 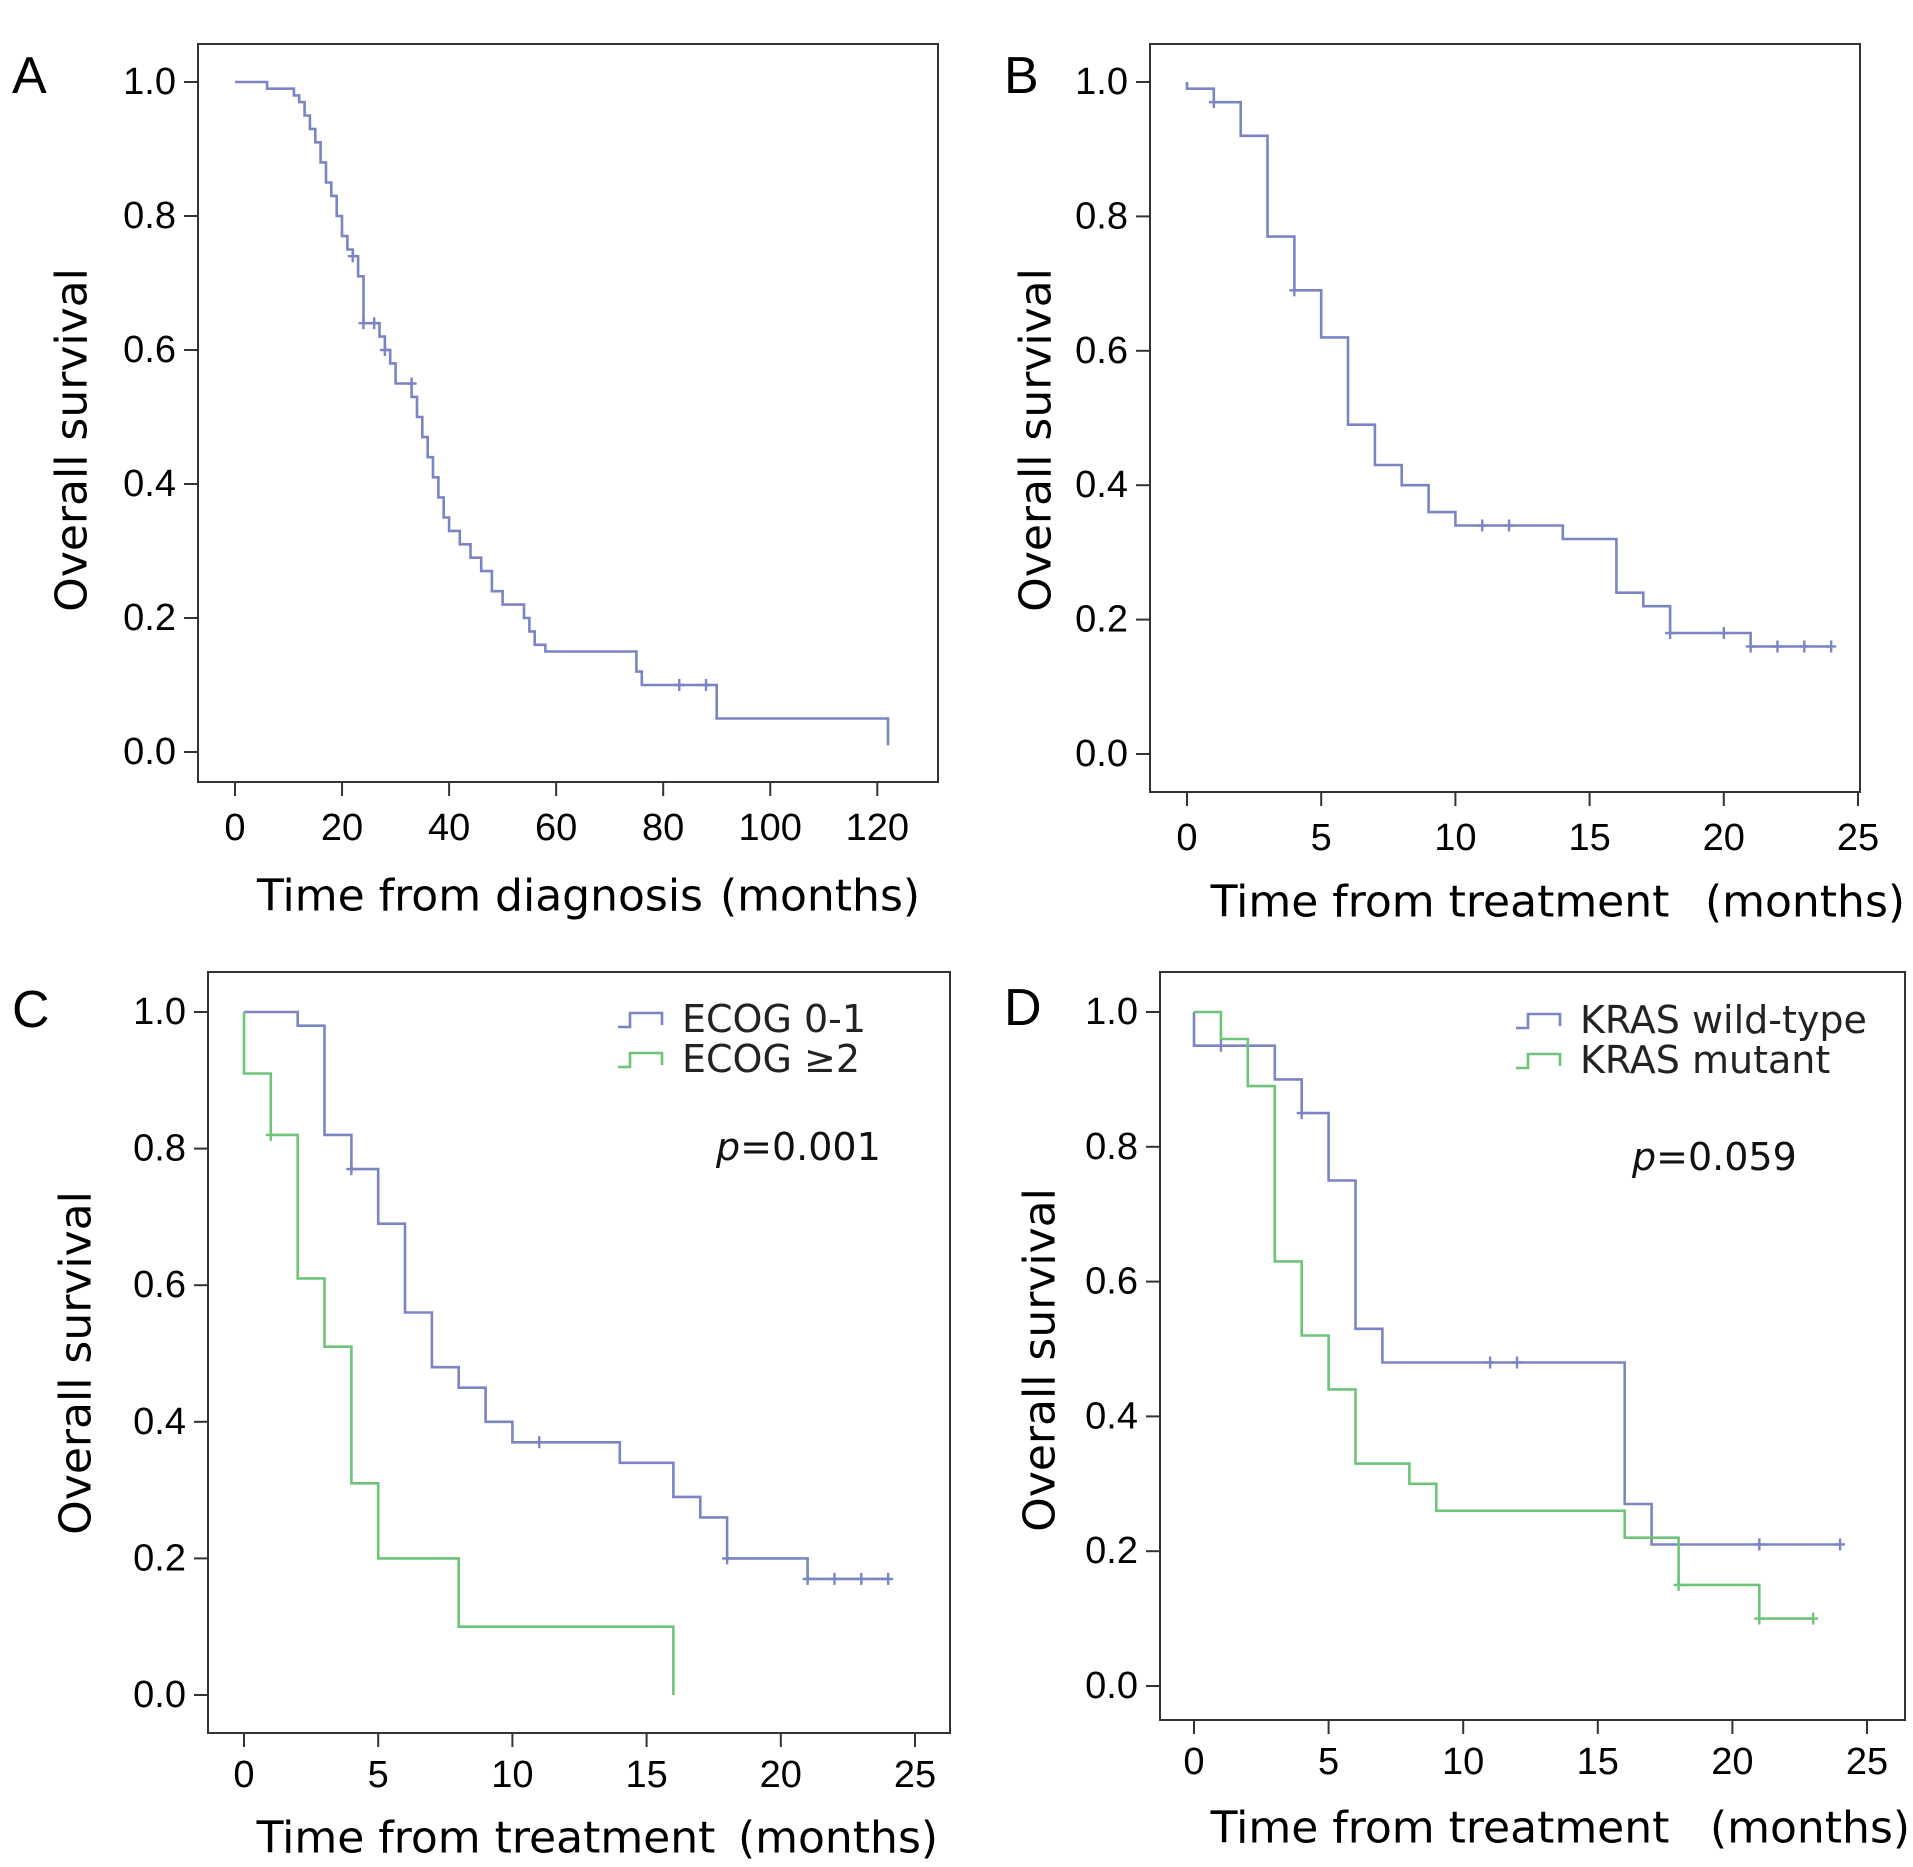 What do you see at coordinates (449, 828) in the screenshot?
I see `x-tick-label: 40` at bounding box center [449, 828].